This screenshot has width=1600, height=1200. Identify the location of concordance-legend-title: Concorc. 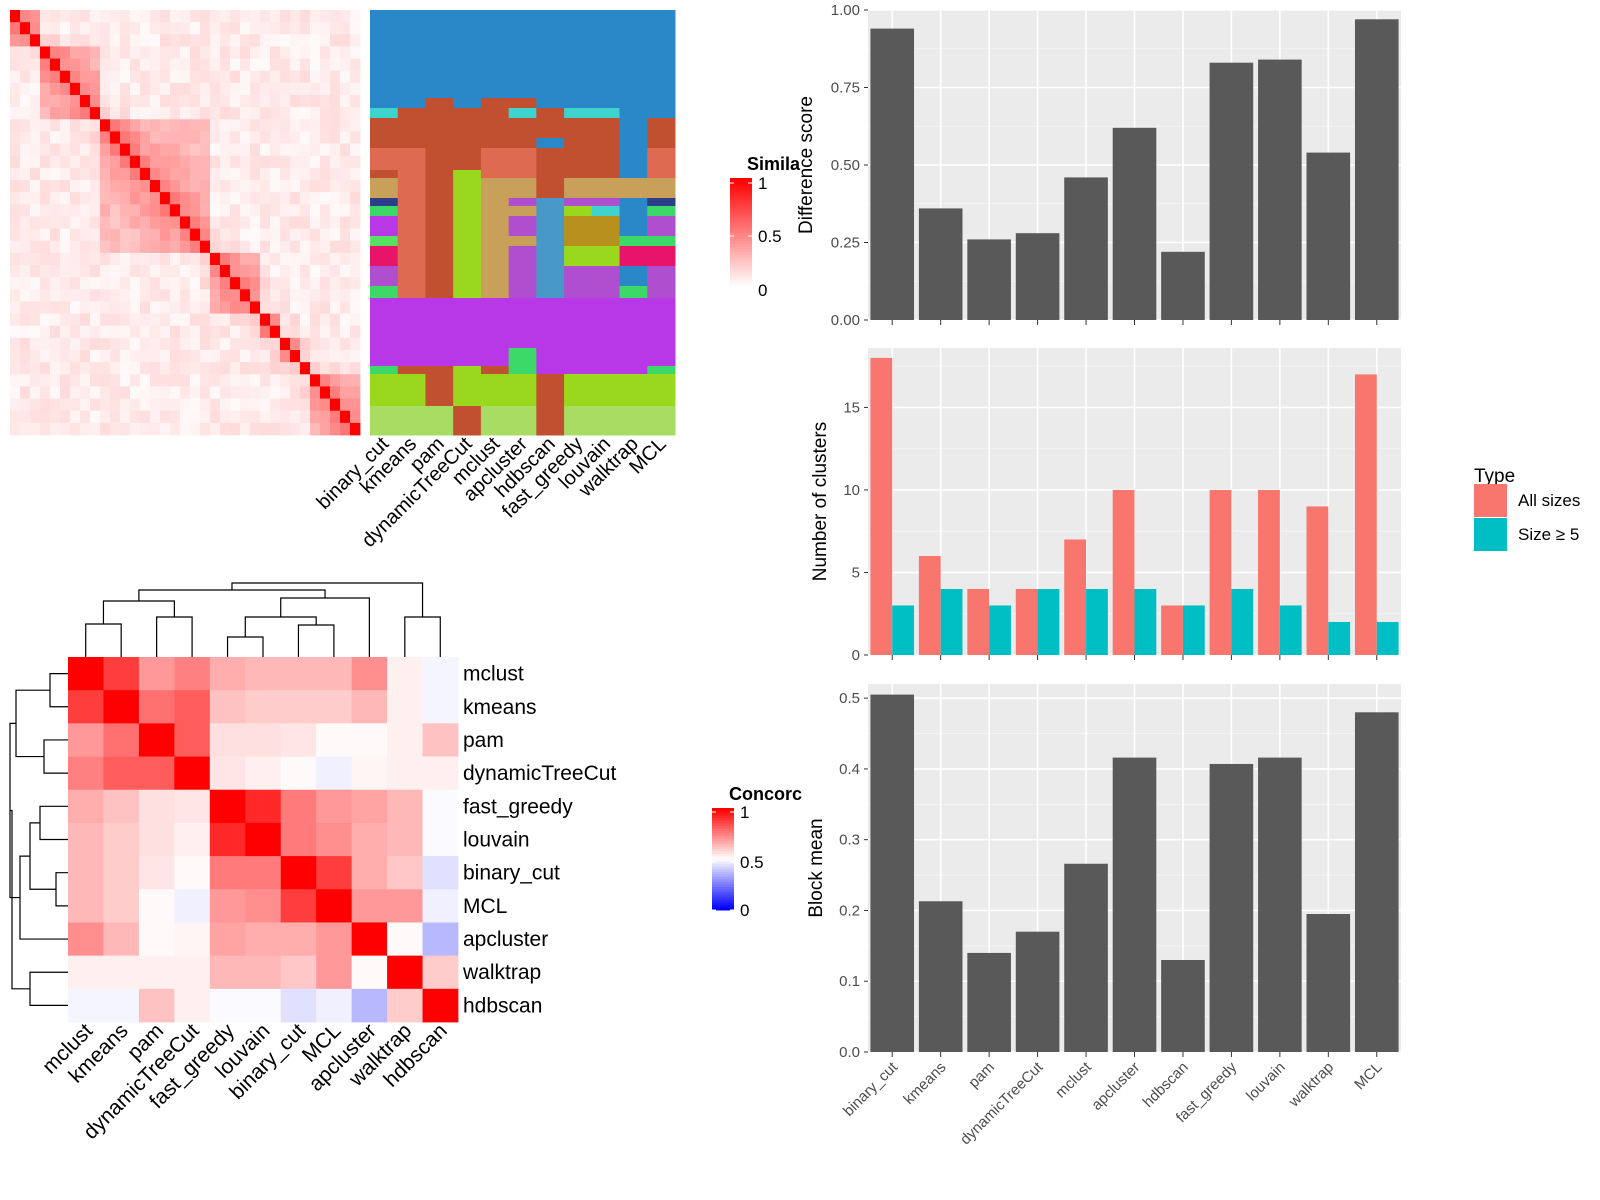
(765, 794).